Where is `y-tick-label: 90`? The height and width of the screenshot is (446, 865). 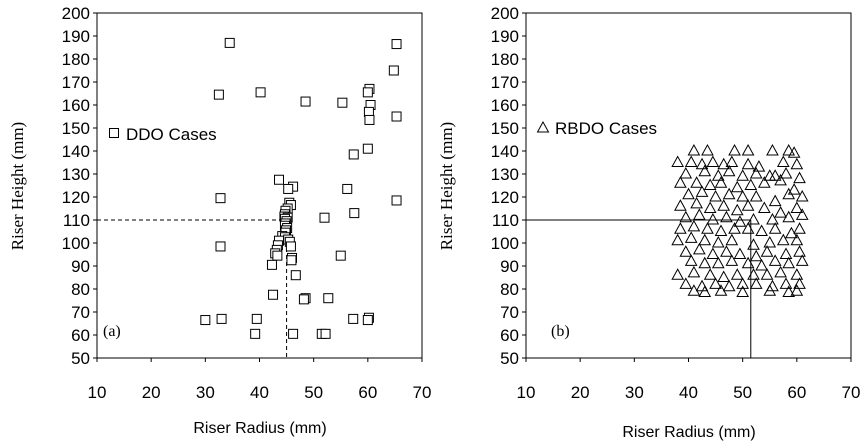
y-tick-label: 90 is located at coordinates (80, 266).